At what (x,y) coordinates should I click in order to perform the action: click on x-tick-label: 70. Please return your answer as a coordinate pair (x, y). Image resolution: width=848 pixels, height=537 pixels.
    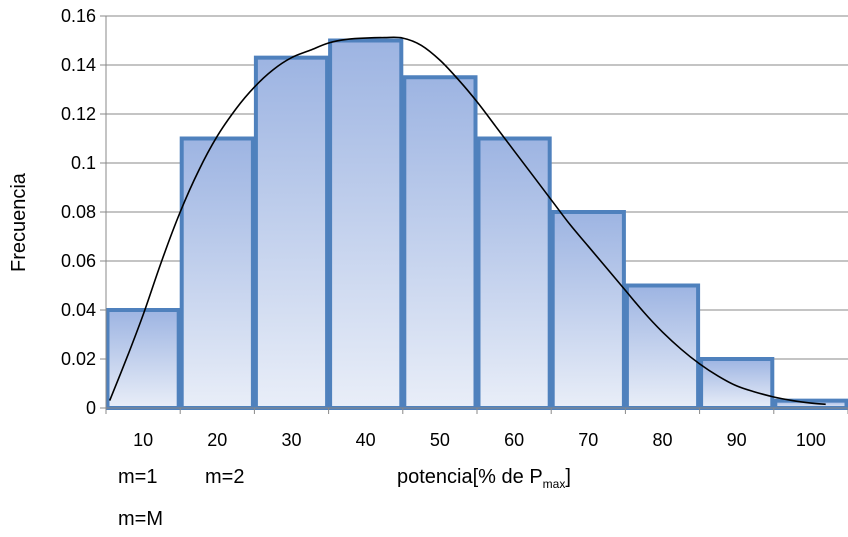
    Looking at the image, I should click on (588, 440).